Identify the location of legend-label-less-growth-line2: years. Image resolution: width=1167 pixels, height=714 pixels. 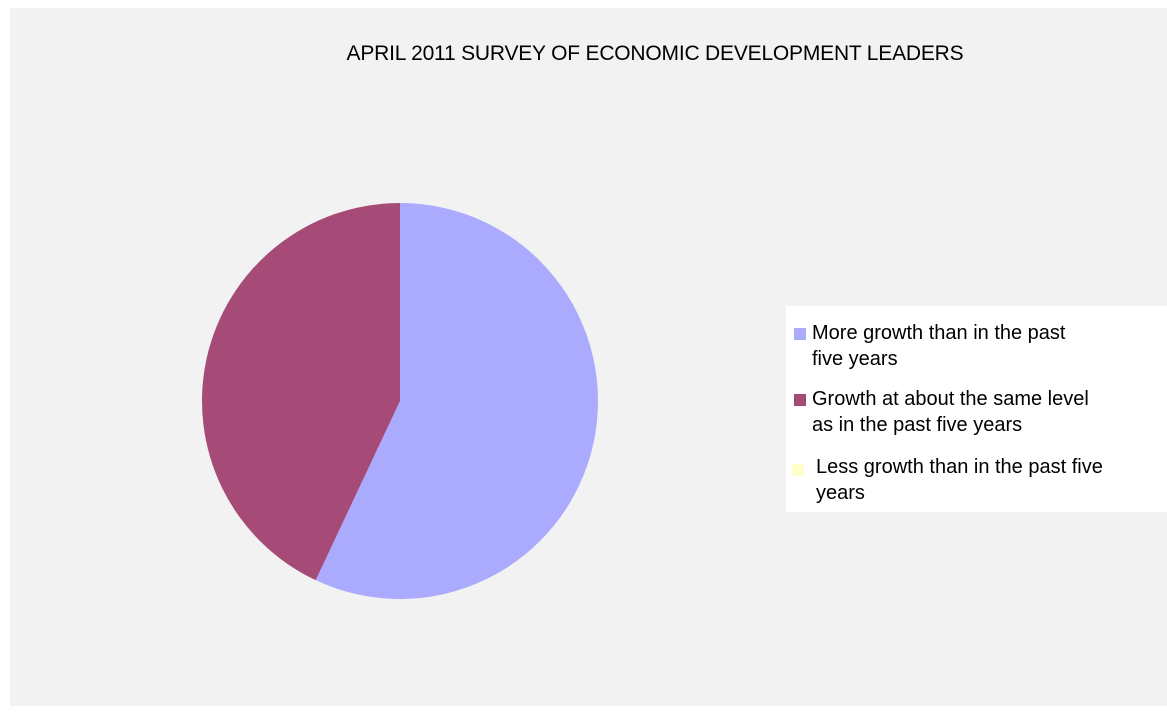
(840, 493).